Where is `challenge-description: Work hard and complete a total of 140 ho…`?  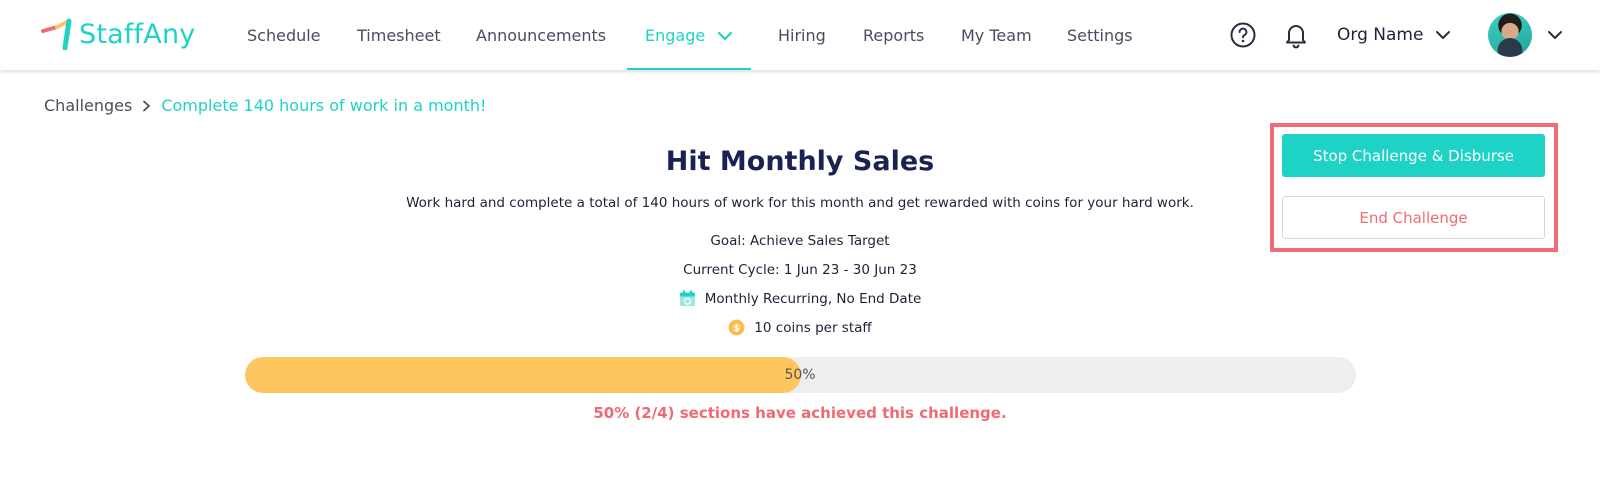
challenge-description: Work hard and complete a total of 140 ho… is located at coordinates (800, 203).